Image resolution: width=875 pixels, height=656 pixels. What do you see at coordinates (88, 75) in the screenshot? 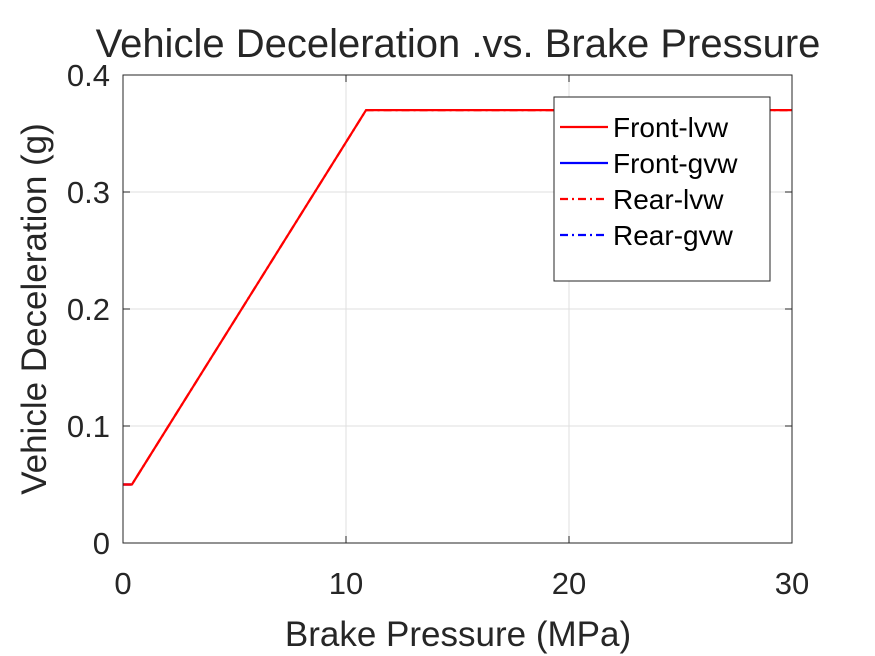
I see `y-tick-label: 0.4` at bounding box center [88, 75].